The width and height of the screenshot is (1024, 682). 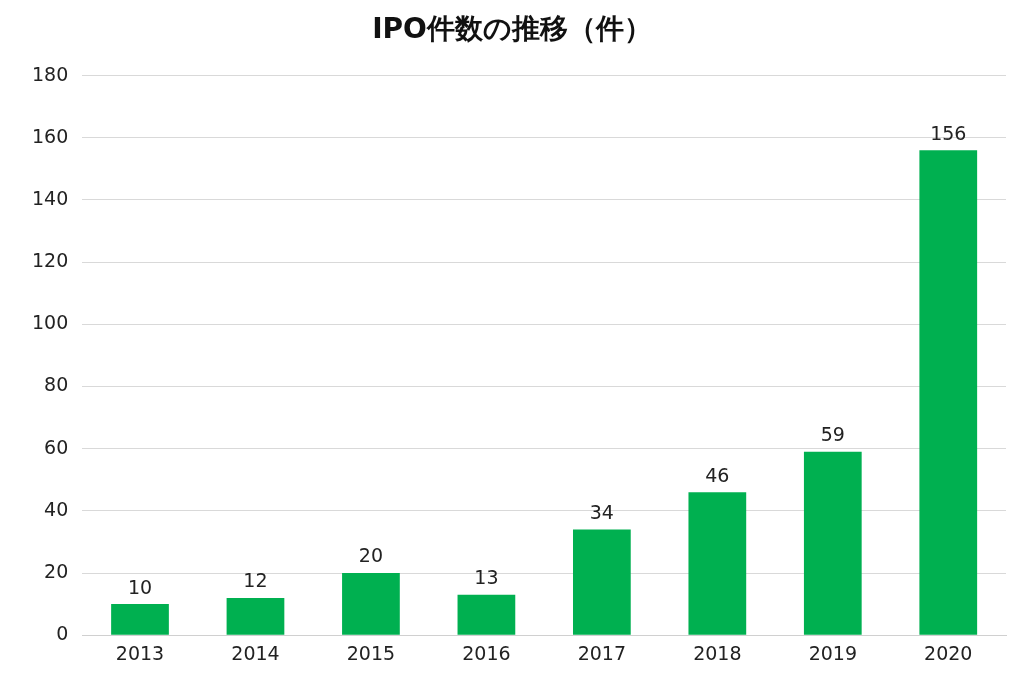 What do you see at coordinates (486, 577) in the screenshot?
I see `data-label: 13` at bounding box center [486, 577].